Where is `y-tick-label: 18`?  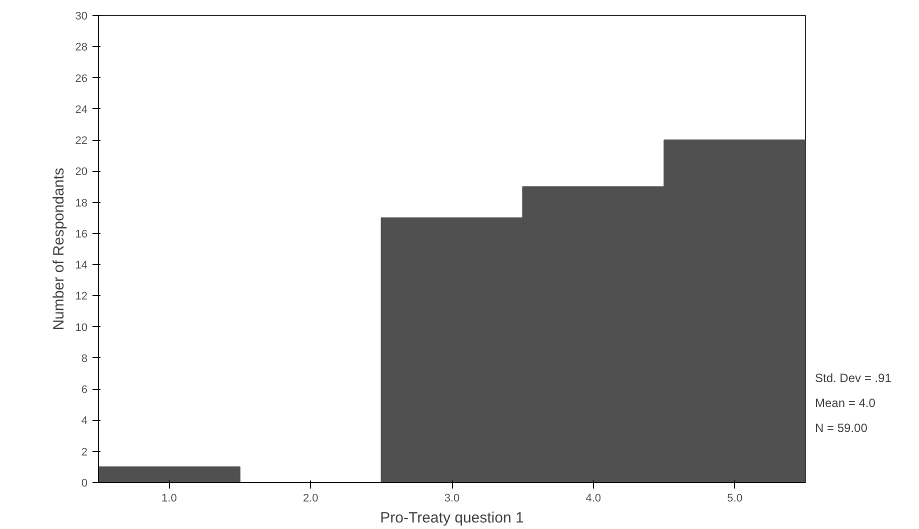 y-tick-label: 18 is located at coordinates (81, 203).